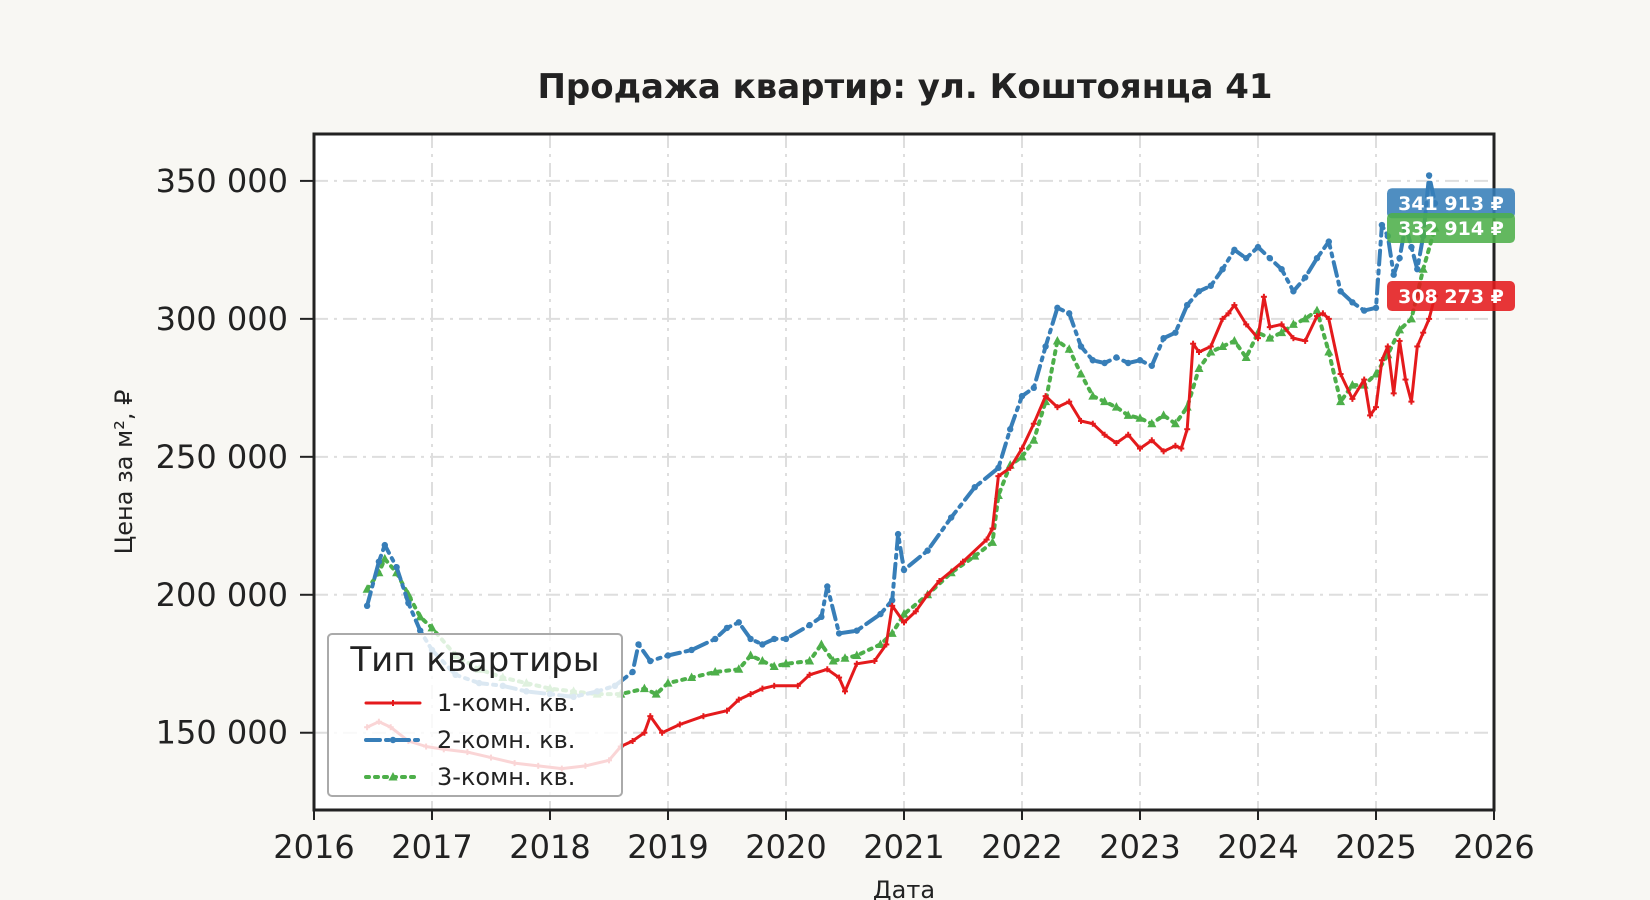 Image resolution: width=1650 pixels, height=900 pixels. I want to click on last-value-text: 341 913 ₽, so click(1451, 204).